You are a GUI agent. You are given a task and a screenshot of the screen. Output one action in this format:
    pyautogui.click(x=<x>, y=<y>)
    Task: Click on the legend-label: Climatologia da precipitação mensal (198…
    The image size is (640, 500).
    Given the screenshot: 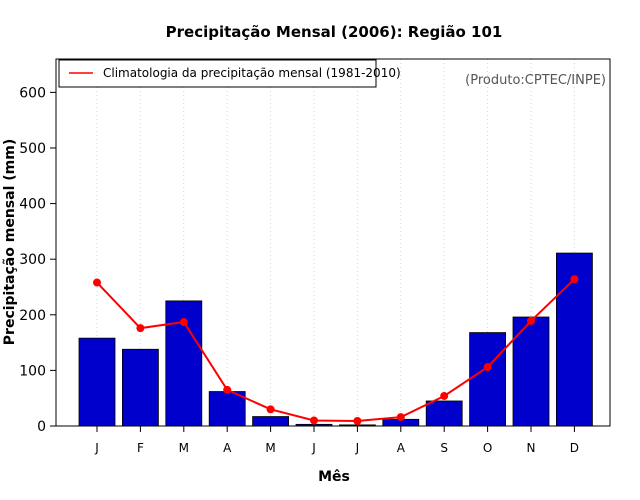 What is the action you would take?
    pyautogui.click(x=252, y=73)
    